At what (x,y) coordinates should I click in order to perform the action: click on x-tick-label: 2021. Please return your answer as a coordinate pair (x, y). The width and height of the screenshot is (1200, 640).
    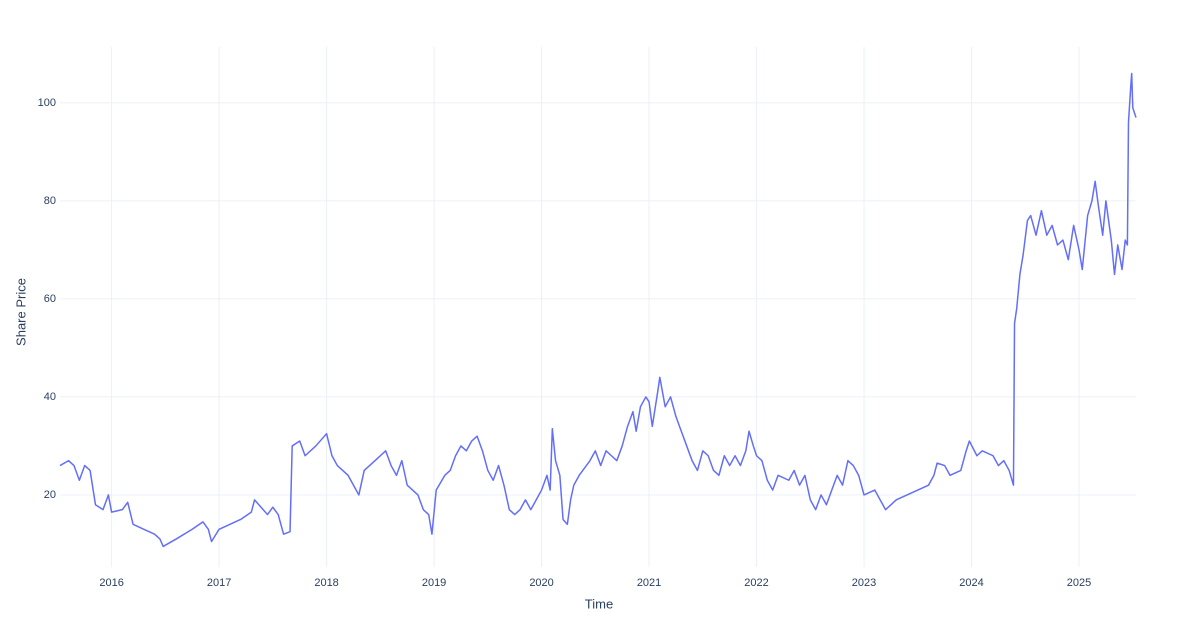
    Looking at the image, I should click on (649, 583).